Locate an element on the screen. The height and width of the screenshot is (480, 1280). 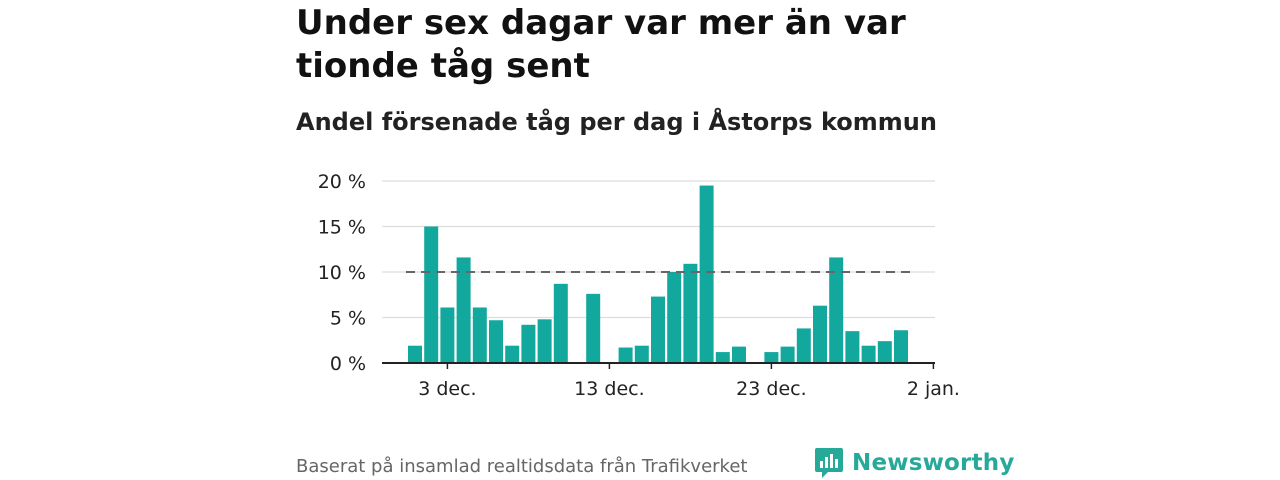
brand-name: Newsworthy is located at coordinates (933, 463).